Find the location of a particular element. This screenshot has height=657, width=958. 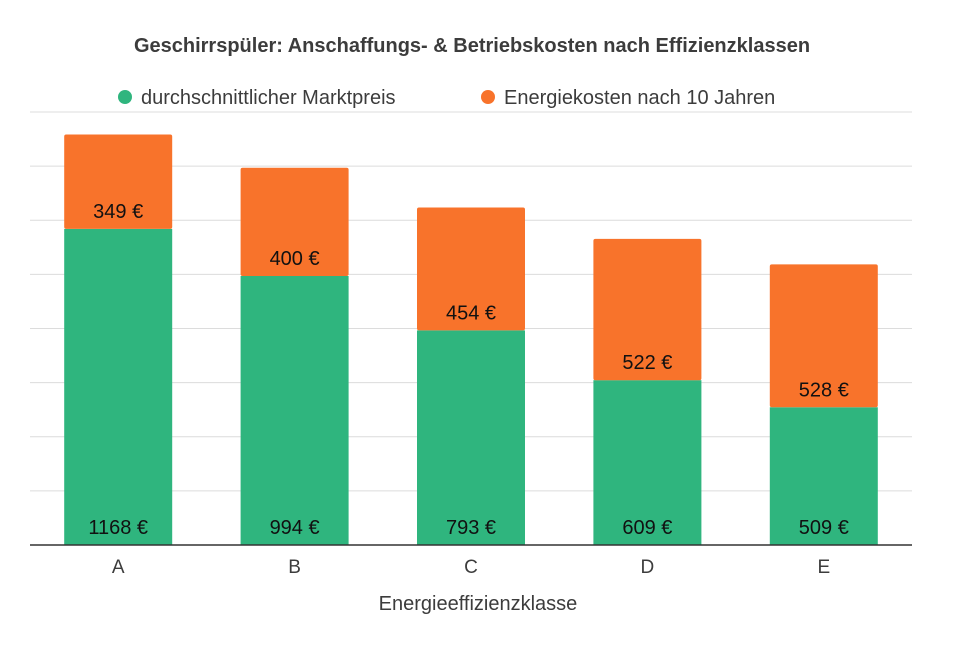

bar-market-price-B is located at coordinates (294, 410).